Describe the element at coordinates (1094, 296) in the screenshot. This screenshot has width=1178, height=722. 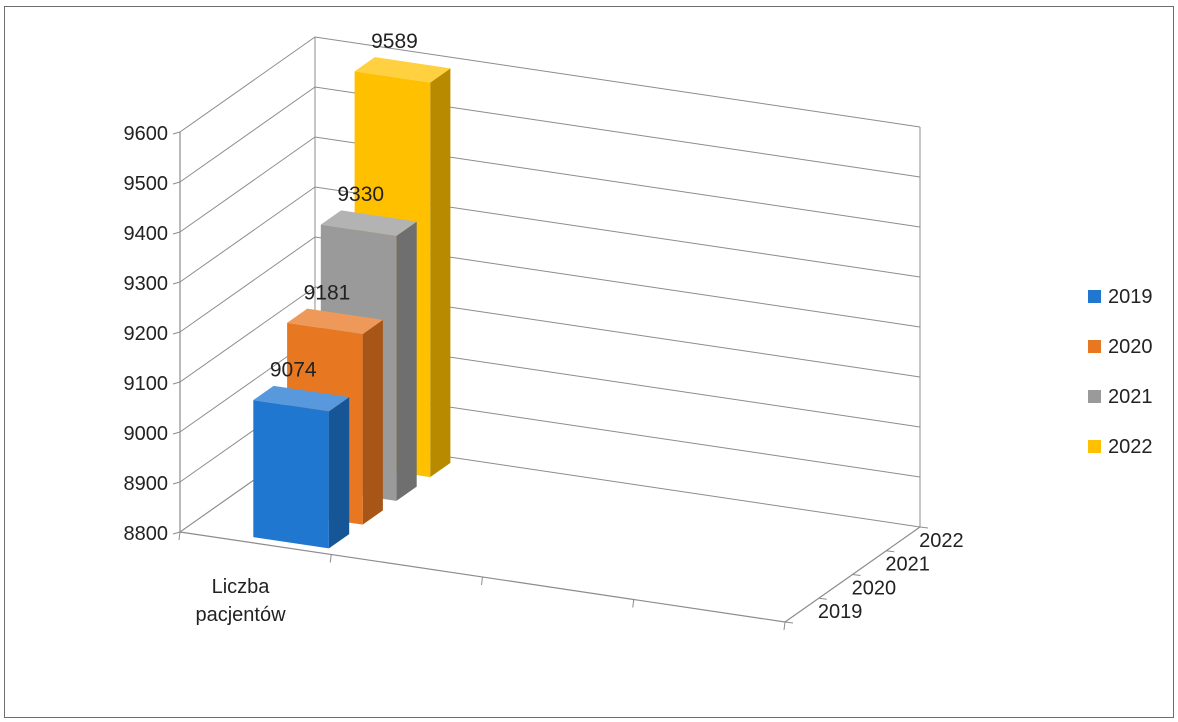
I see `legend-swatch-2019` at that location.